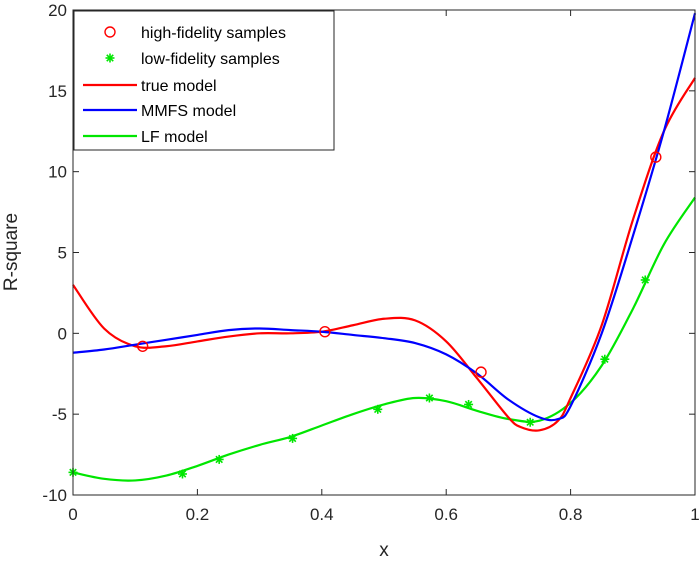  Describe the element at coordinates (571, 514) in the screenshot. I see `x-tick-label: 0.8` at that location.